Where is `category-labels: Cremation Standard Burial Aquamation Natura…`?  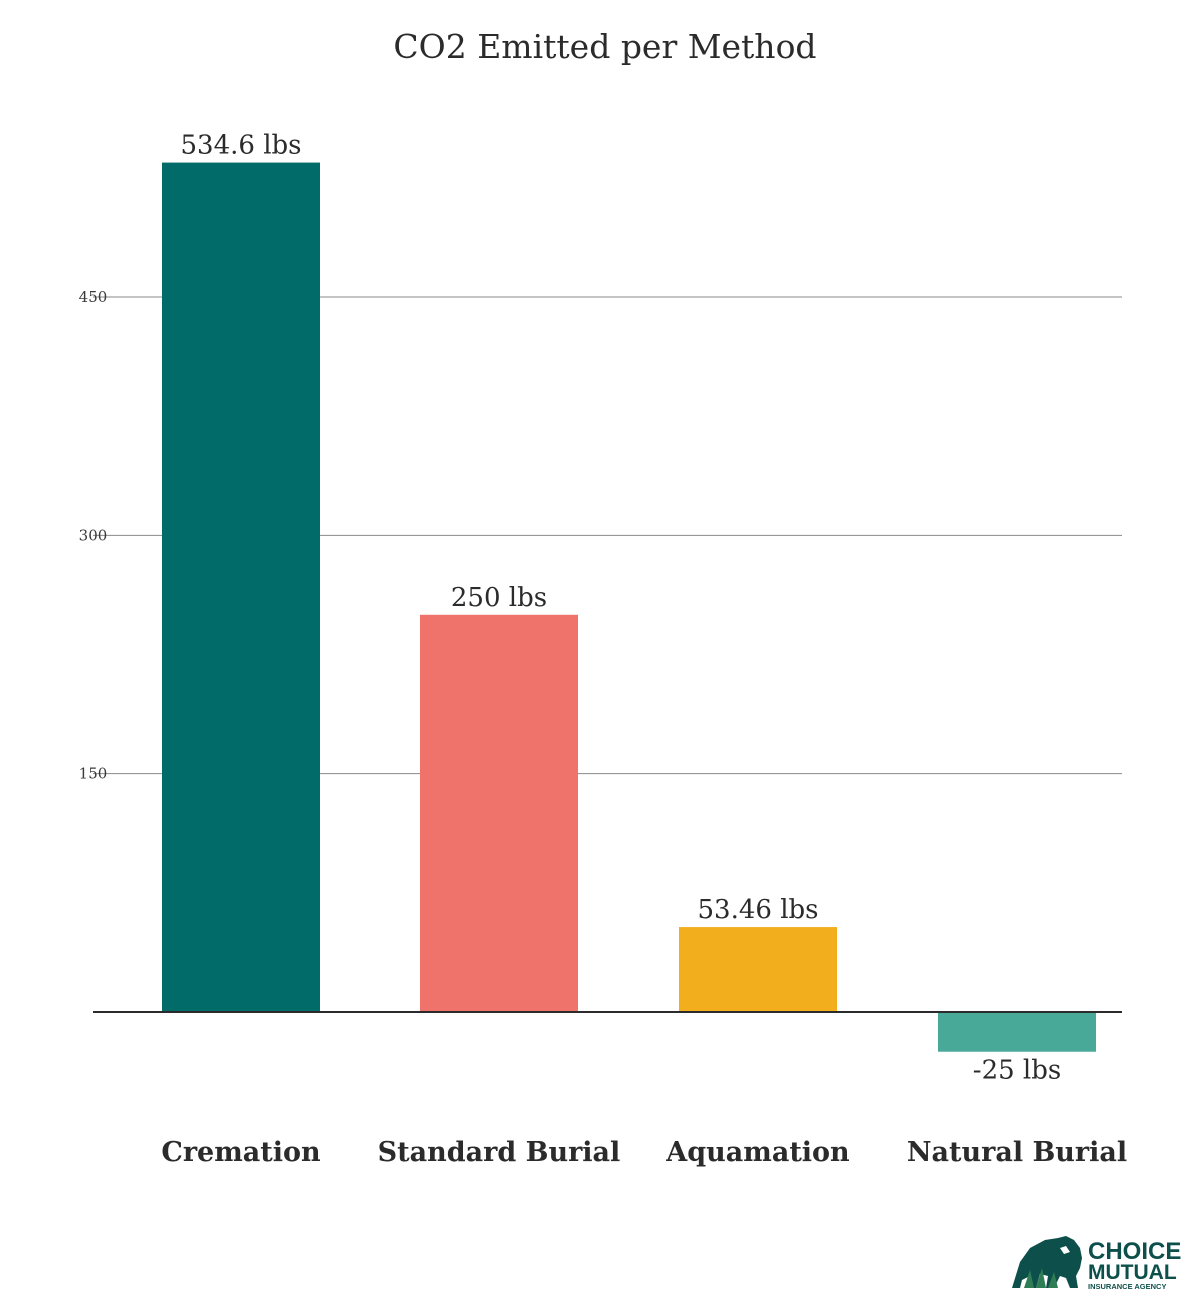
category-labels: Cremation Standard Burial Aquamation Natura… is located at coordinates (644, 1152).